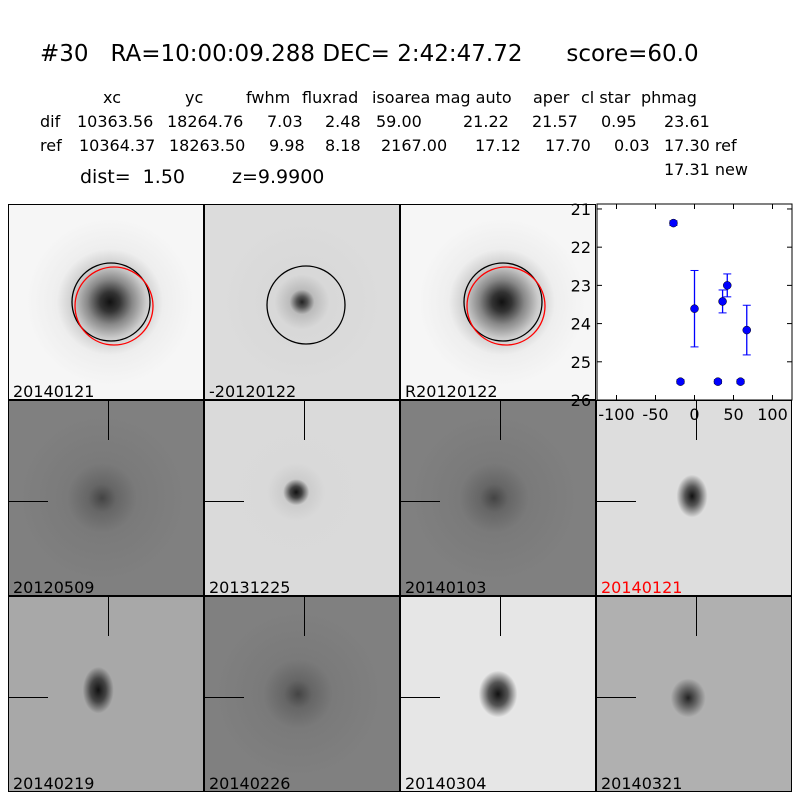 The height and width of the screenshot is (800, 800). What do you see at coordinates (343, 121) in the screenshot?
I see `table-cell: 2.48` at bounding box center [343, 121].